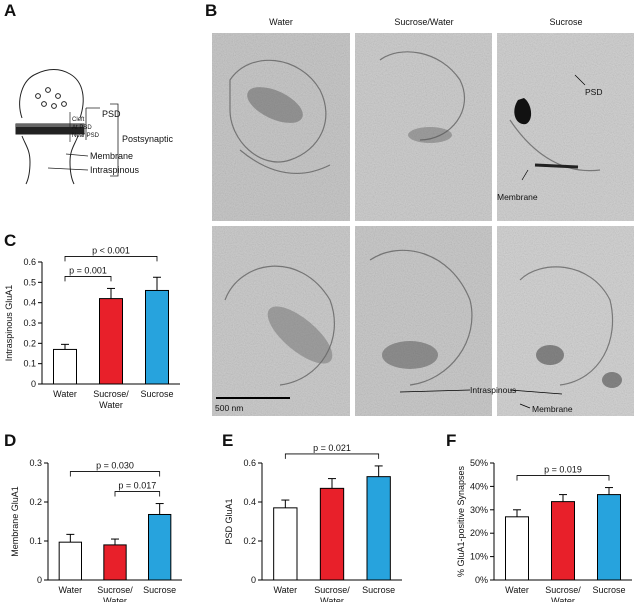  Describe the element at coordinates (479, 463) in the screenshot. I see `y-tick-label: 50%` at that location.